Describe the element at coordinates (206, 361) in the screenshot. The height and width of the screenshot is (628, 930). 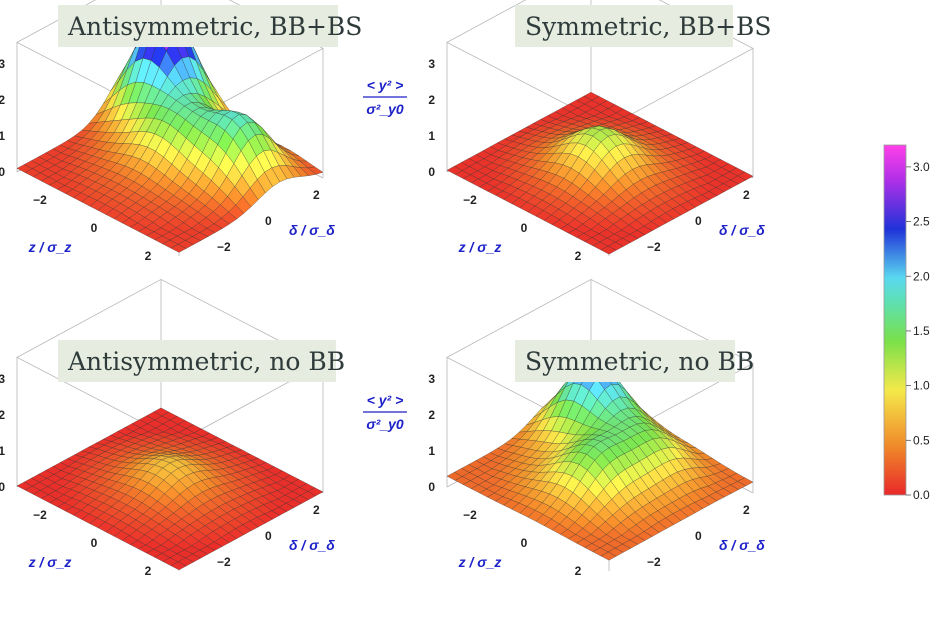
I see `panel-title: Antisymmetric, no BB` at that location.